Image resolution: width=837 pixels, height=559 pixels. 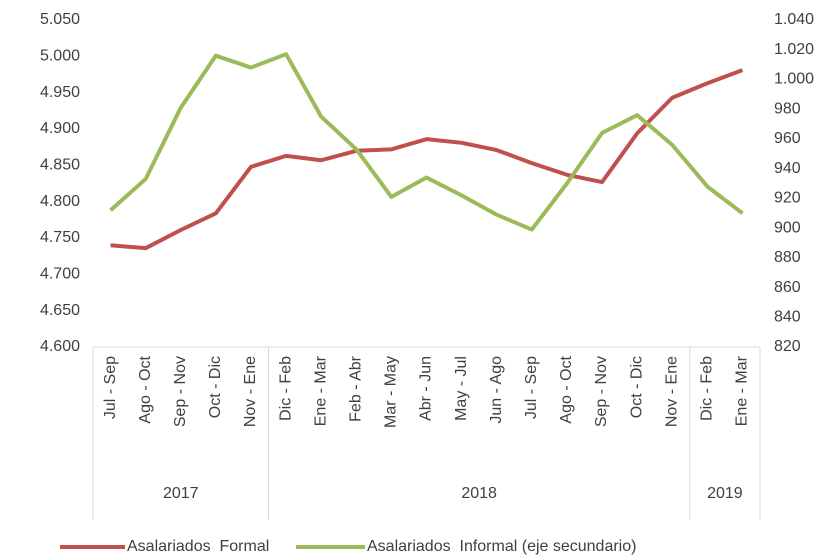 What do you see at coordinates (787, 346) in the screenshot?
I see `y2-tick-label: 820` at bounding box center [787, 346].